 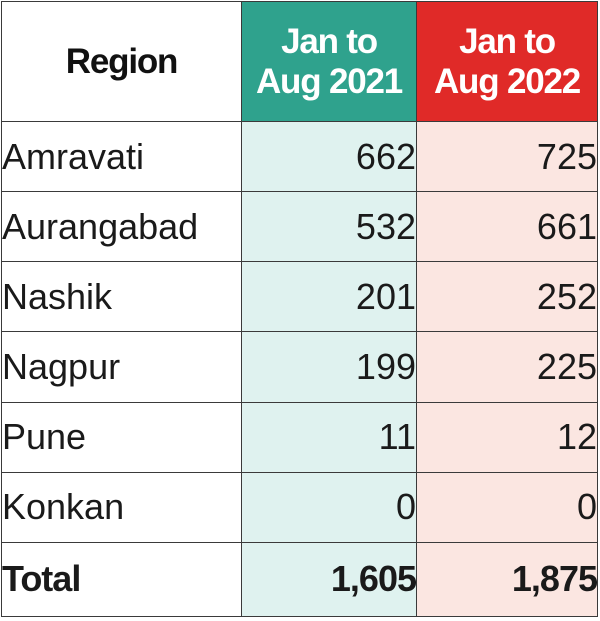 I want to click on header-region-label: Region, so click(x=122, y=61).